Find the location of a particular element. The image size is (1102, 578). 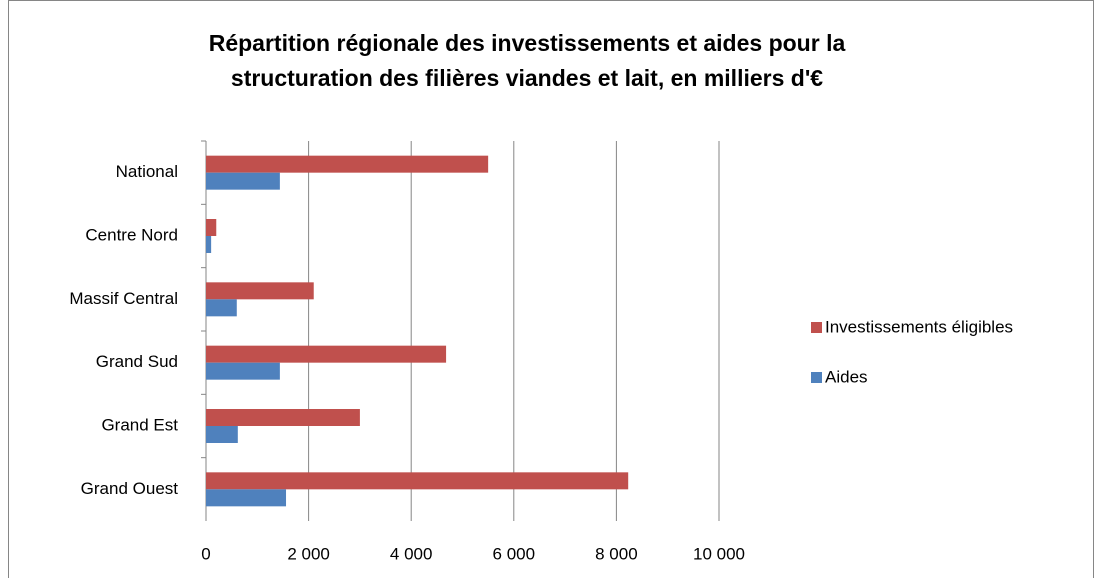

y-tick-label: Grand Sud is located at coordinates (137, 361).